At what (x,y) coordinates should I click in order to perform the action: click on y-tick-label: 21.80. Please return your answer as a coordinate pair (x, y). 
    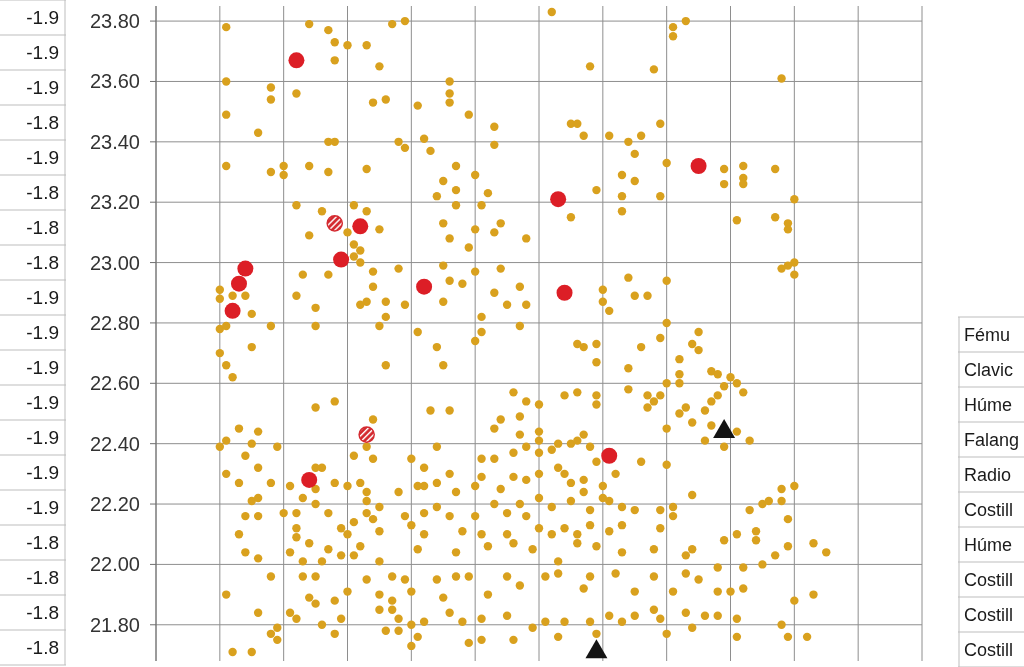
    Looking at the image, I should click on (114, 624).